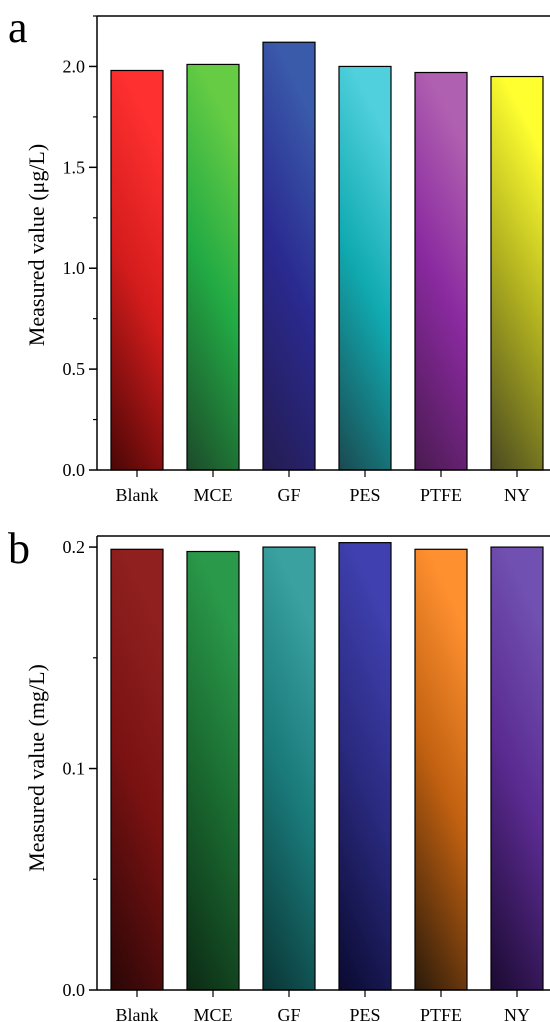  What do you see at coordinates (74, 66) in the screenshot?
I see `y-tick-label: 2.0` at bounding box center [74, 66].